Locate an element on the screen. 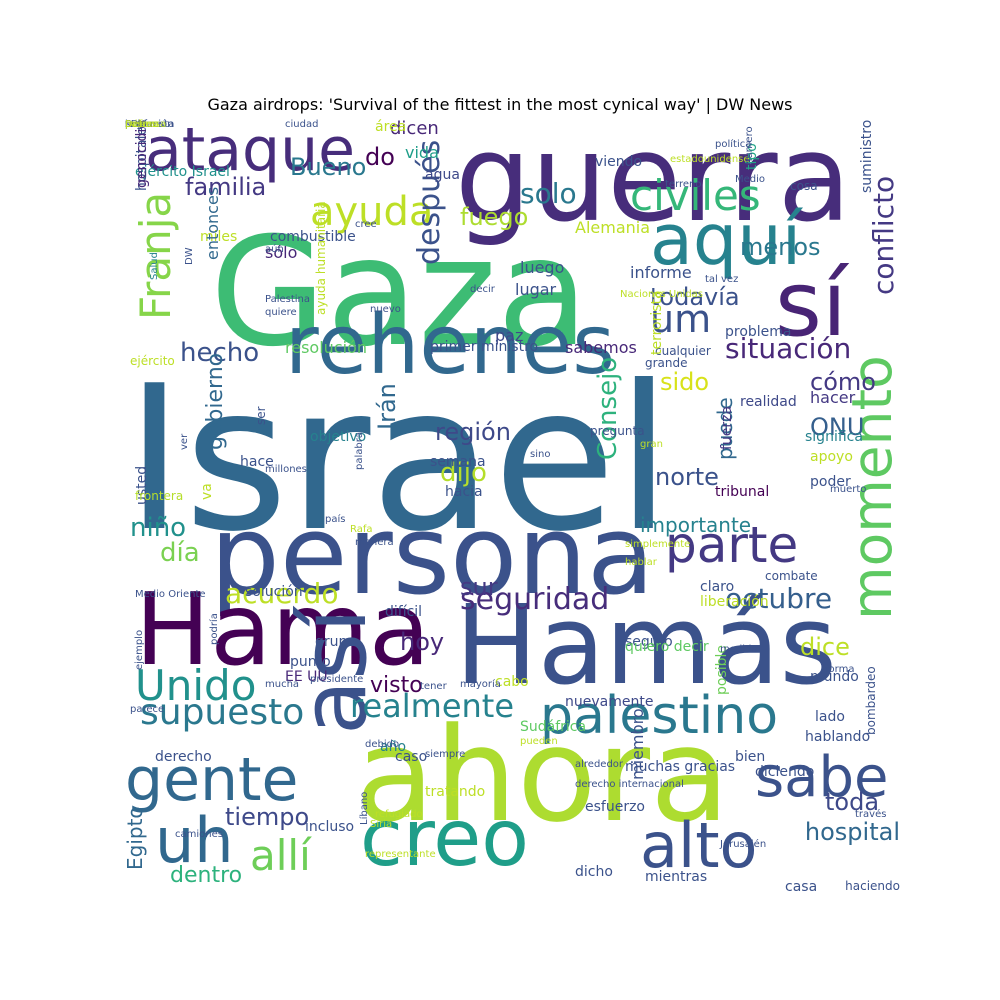 This screenshot has width=1000, height=1000. word-va: va is located at coordinates (207, 491).